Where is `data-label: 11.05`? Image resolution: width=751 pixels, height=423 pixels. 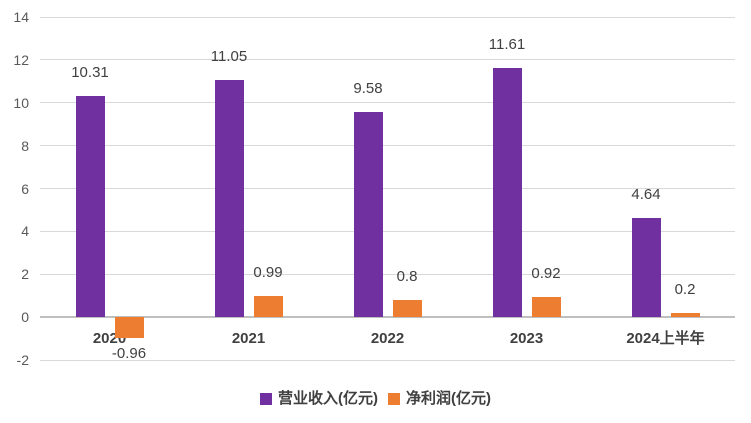
data-label: 11.05 is located at coordinates (229, 57).